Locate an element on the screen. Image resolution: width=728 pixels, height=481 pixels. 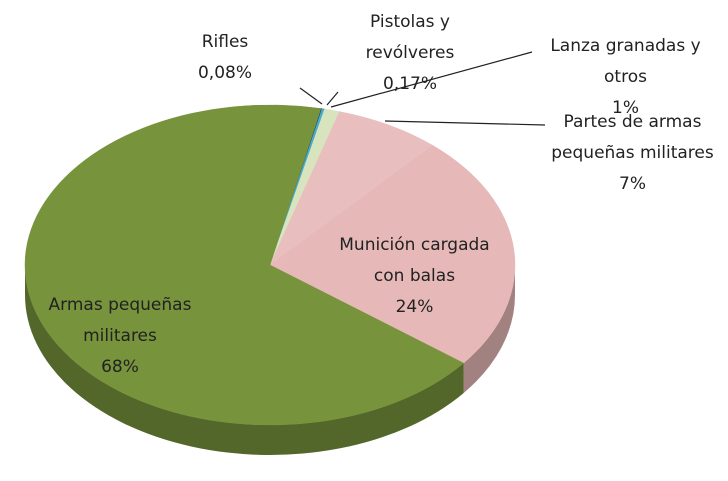
value-label: 0,08% is located at coordinates (224, 73).